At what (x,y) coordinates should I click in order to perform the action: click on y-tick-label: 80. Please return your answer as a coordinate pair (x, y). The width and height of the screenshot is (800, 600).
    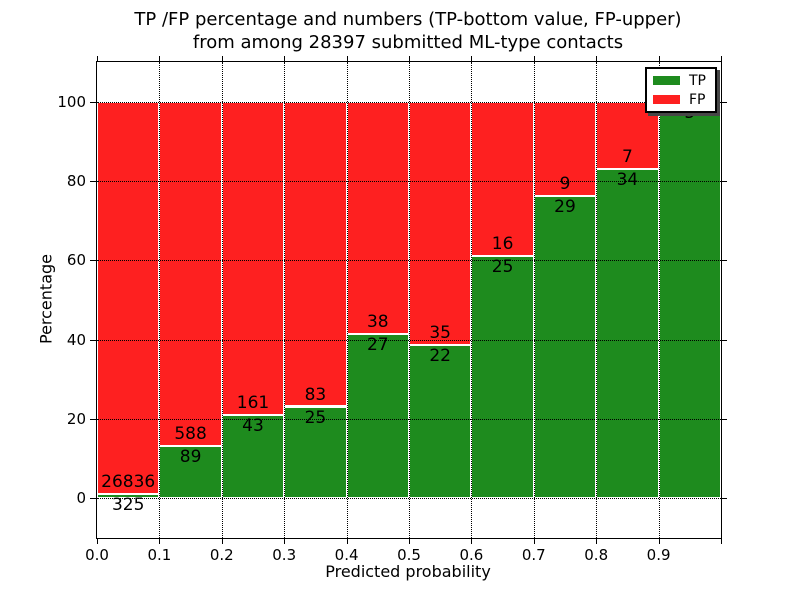
    Looking at the image, I should click on (76, 181).